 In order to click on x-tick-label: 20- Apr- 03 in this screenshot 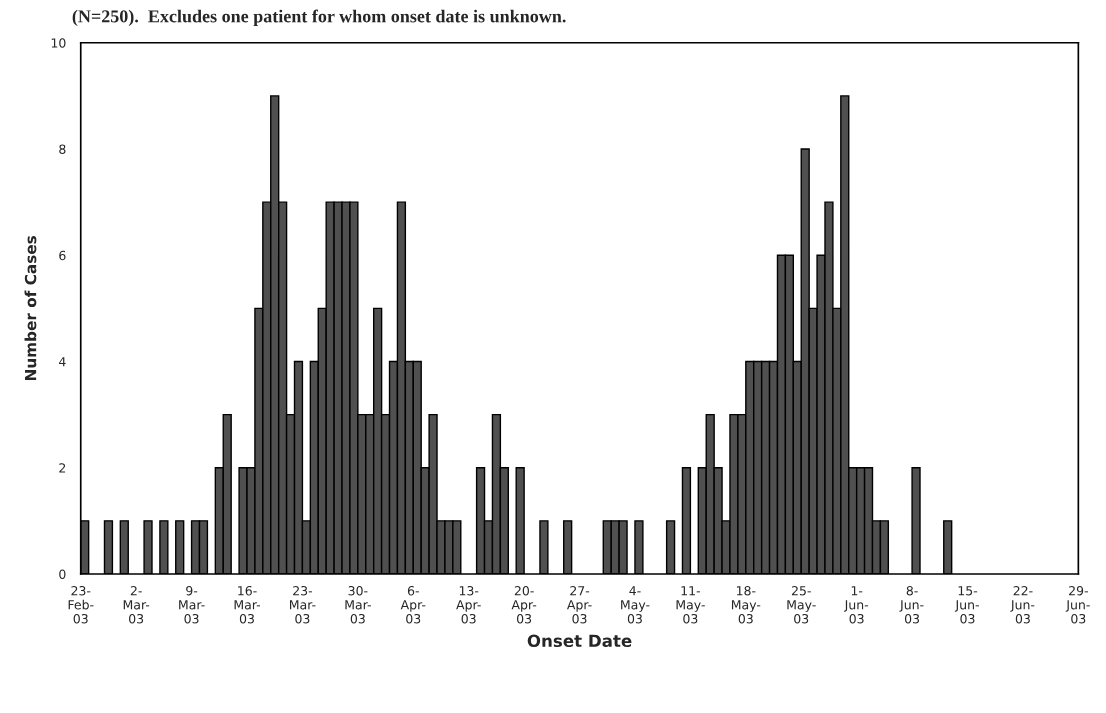, I will do `click(524, 604)`.